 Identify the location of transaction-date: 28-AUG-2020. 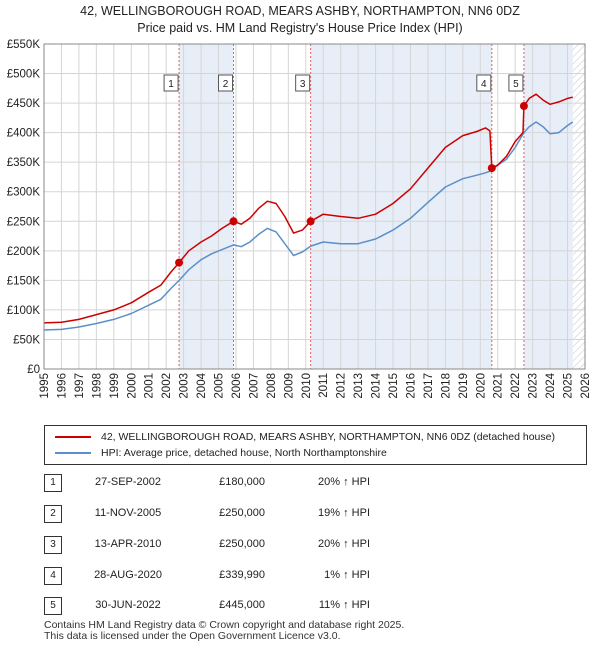
(128, 575).